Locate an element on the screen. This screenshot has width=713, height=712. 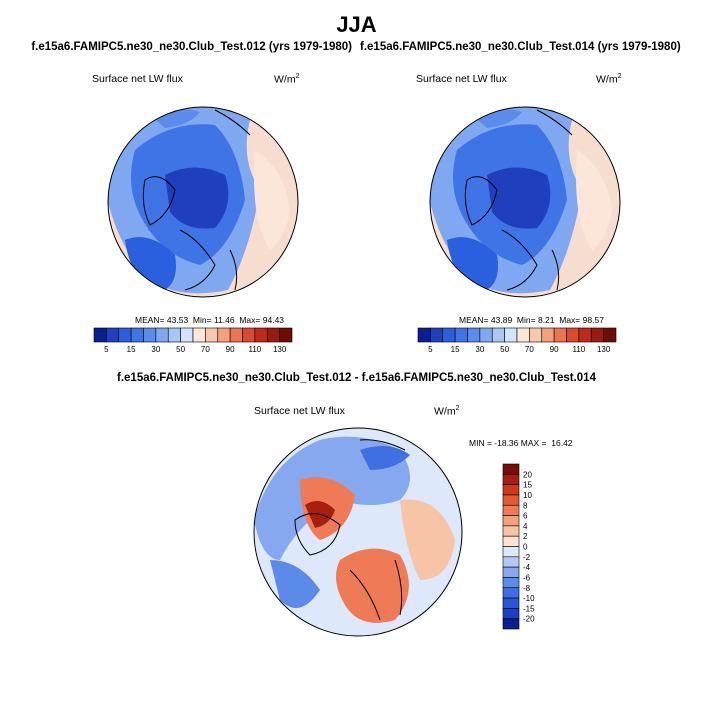
case2-max: 98.57 is located at coordinates (593, 320).